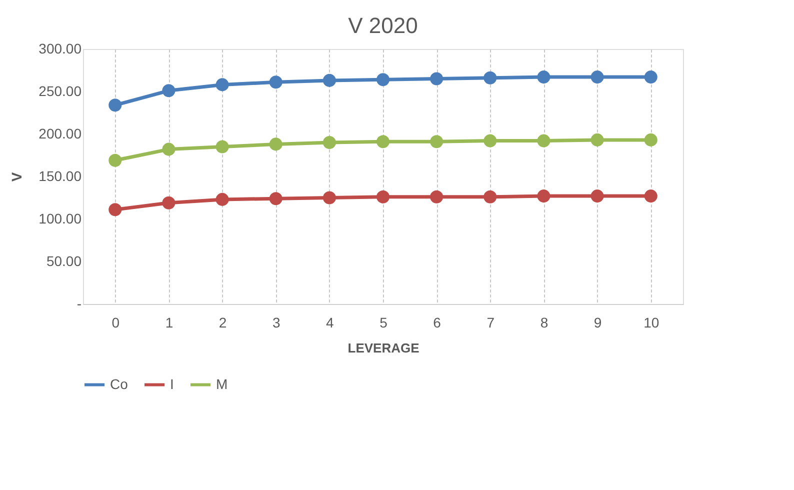 Image resolution: width=794 pixels, height=490 pixels. I want to click on x-axis-title: LEVERAGE, so click(384, 348).